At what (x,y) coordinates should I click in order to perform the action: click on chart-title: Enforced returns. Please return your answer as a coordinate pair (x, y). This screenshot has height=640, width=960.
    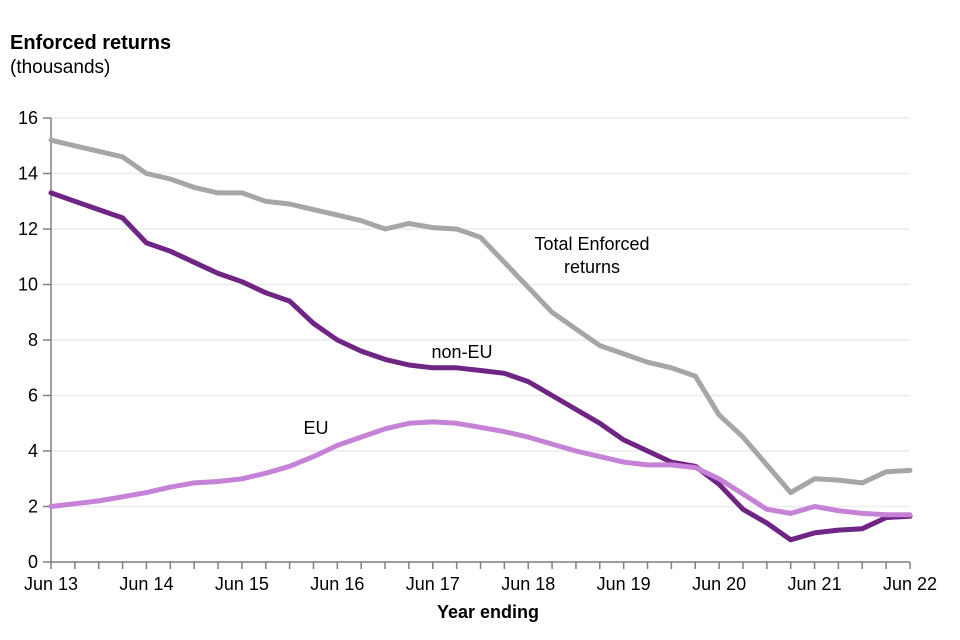
    Looking at the image, I should click on (91, 43).